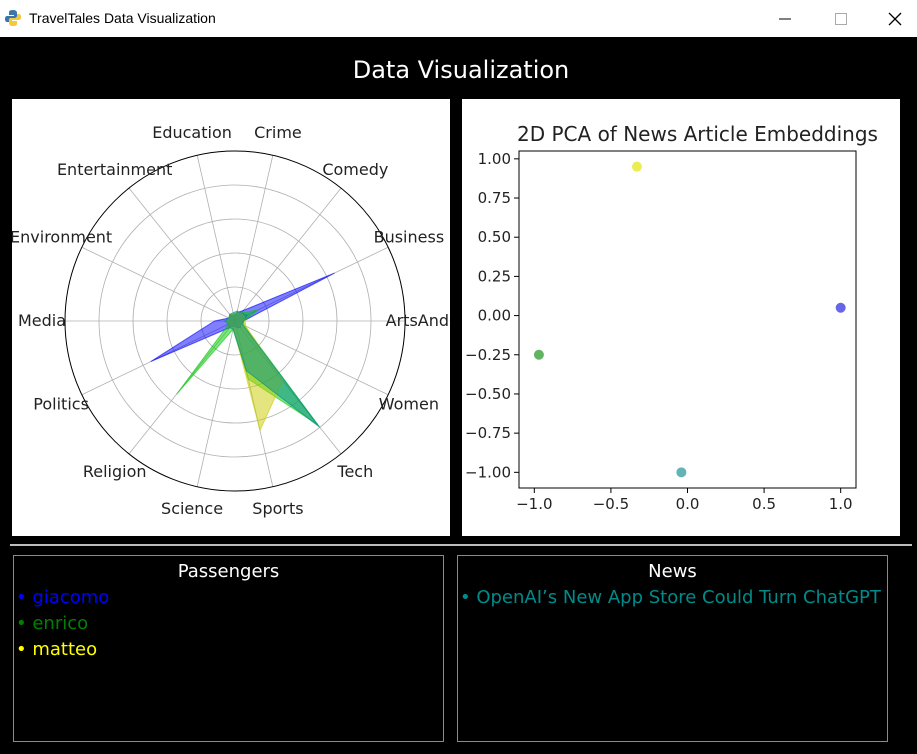 Image resolution: width=917 pixels, height=754 pixels. I want to click on radar-category-label: Tech, so click(354, 471).